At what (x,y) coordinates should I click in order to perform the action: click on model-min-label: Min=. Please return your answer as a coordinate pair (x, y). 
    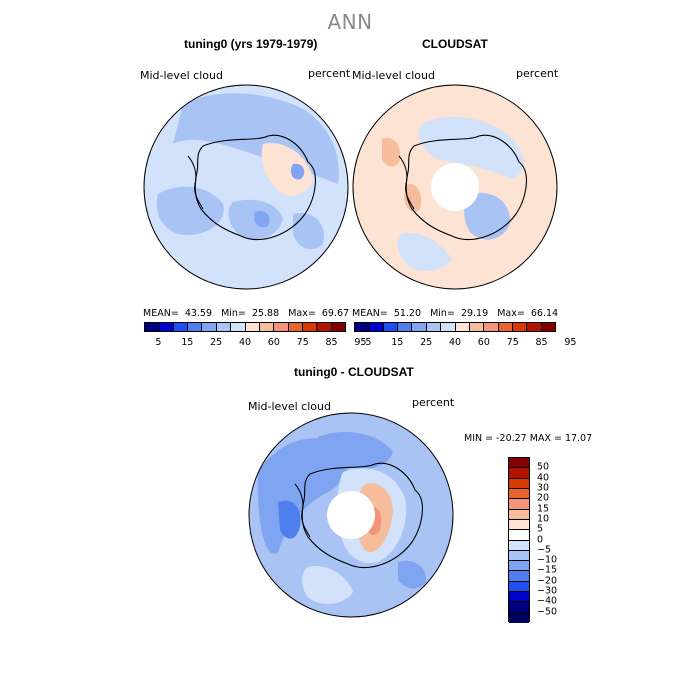
    Looking at the image, I should click on (233, 313).